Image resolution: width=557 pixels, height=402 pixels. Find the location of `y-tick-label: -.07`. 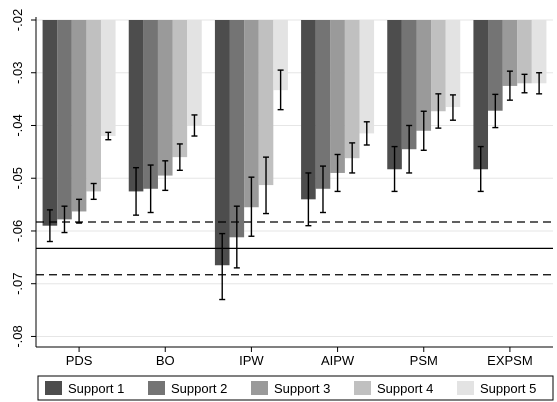

y-tick-label: -.07 is located at coordinates (17, 284).